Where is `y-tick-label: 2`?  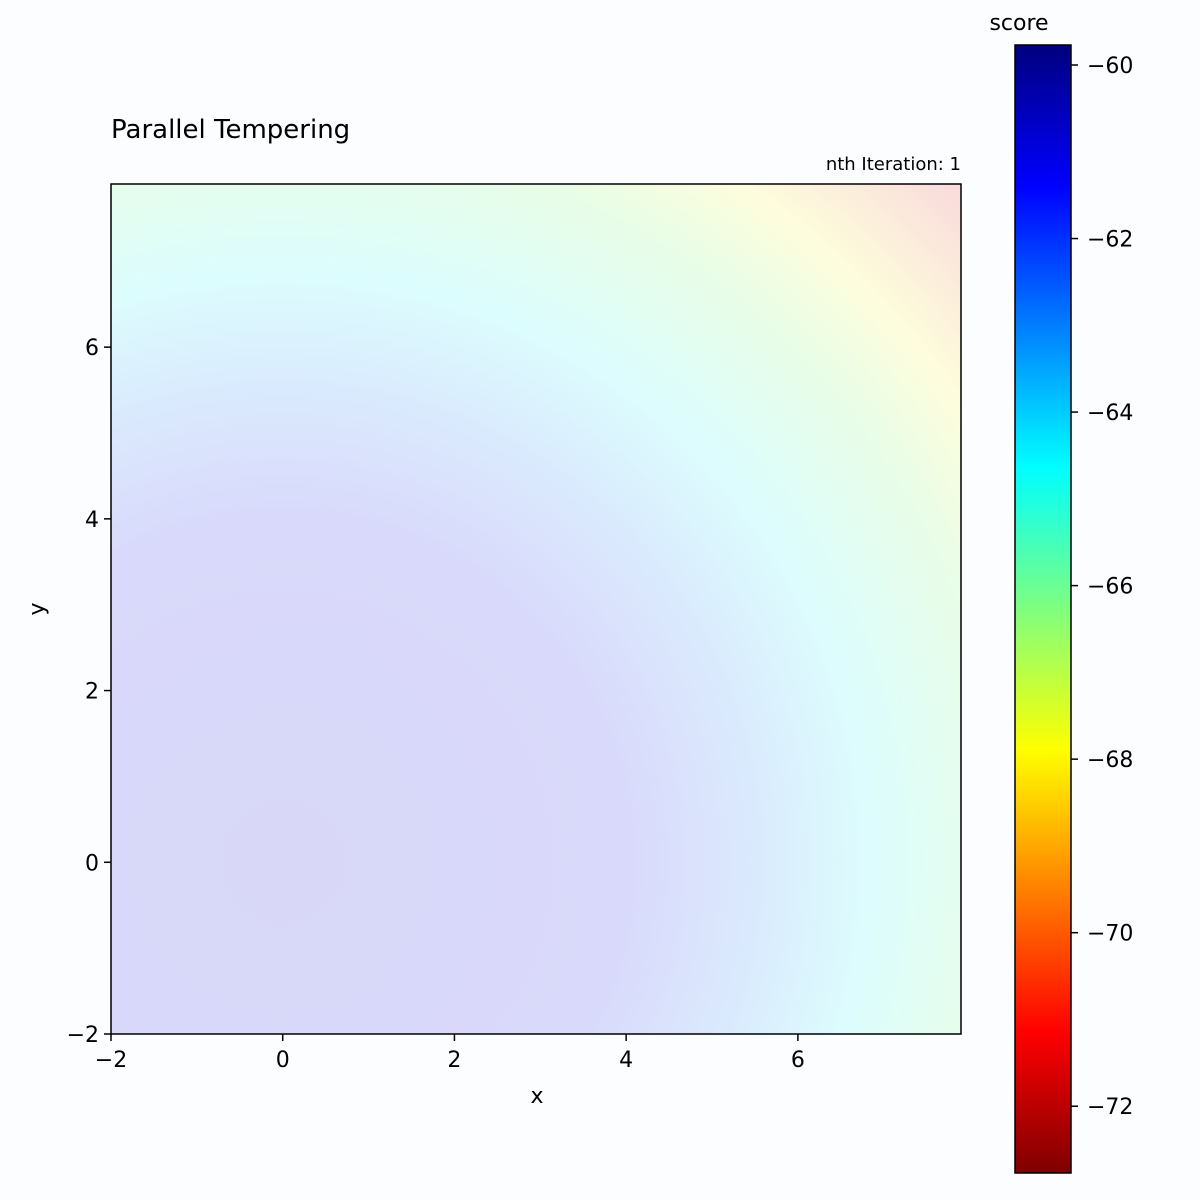 y-tick-label: 2 is located at coordinates (92, 692).